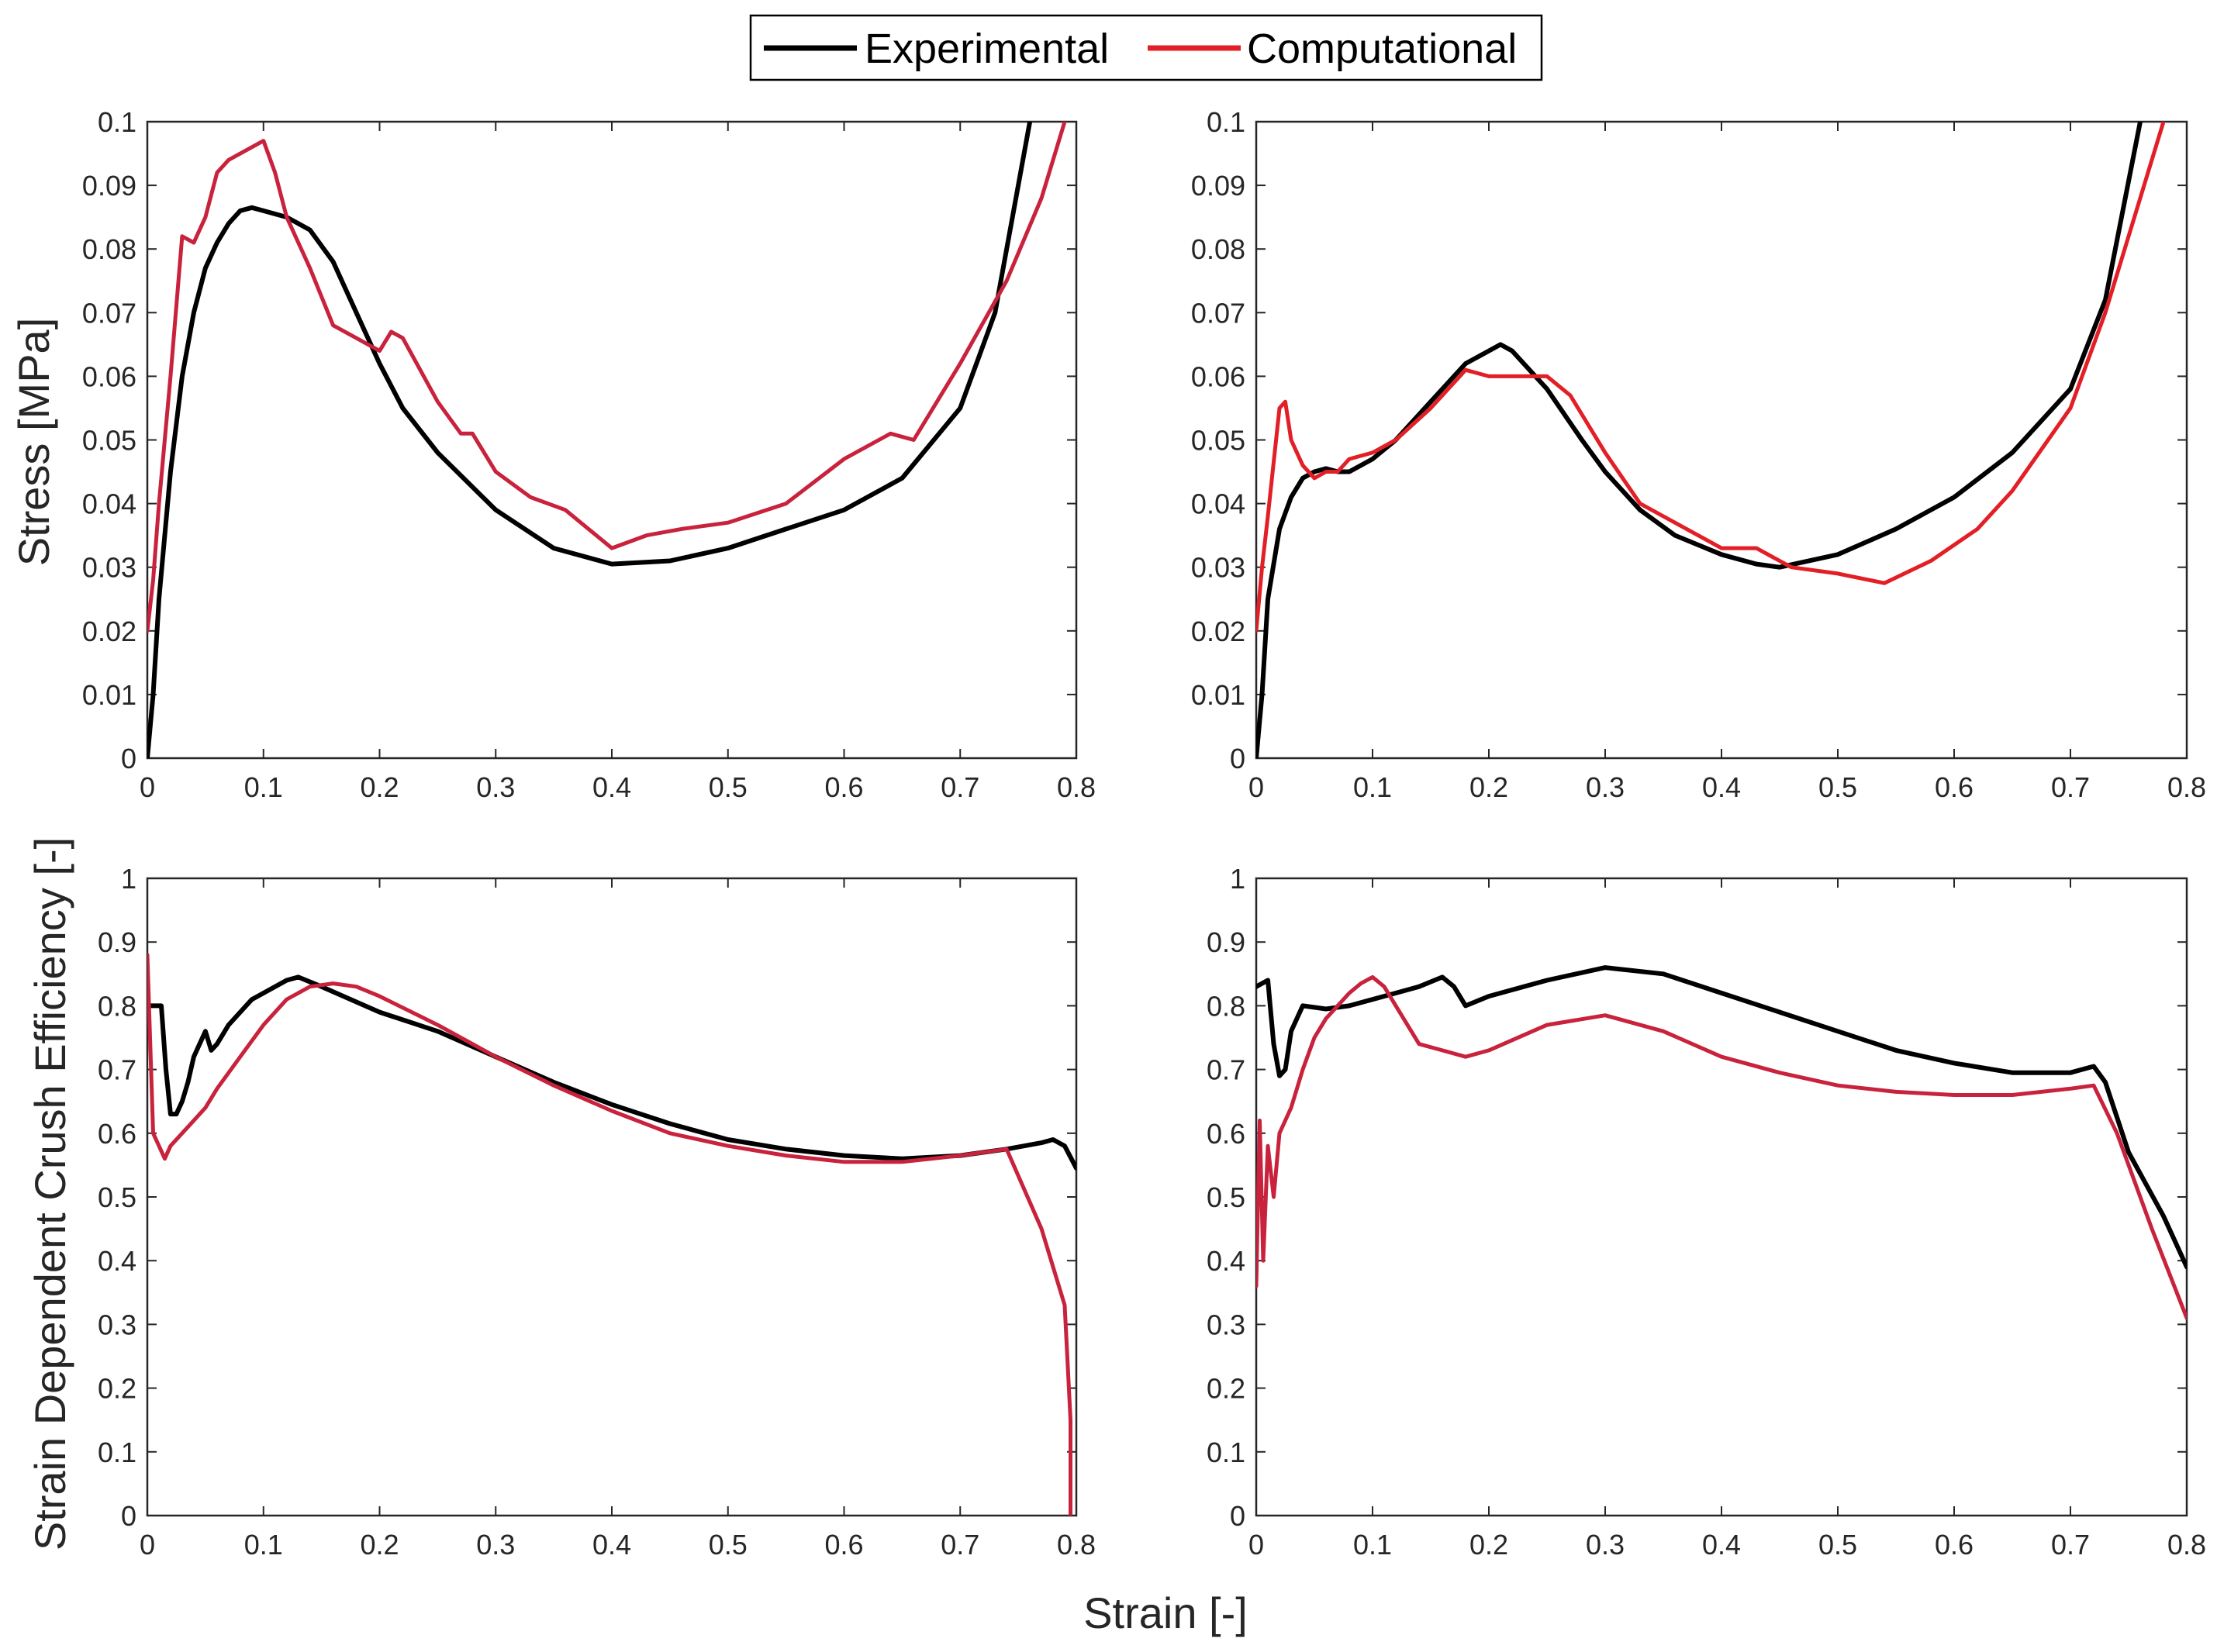  What do you see at coordinates (117, 1261) in the screenshot?
I see `y-tick-label: 0.4` at bounding box center [117, 1261].